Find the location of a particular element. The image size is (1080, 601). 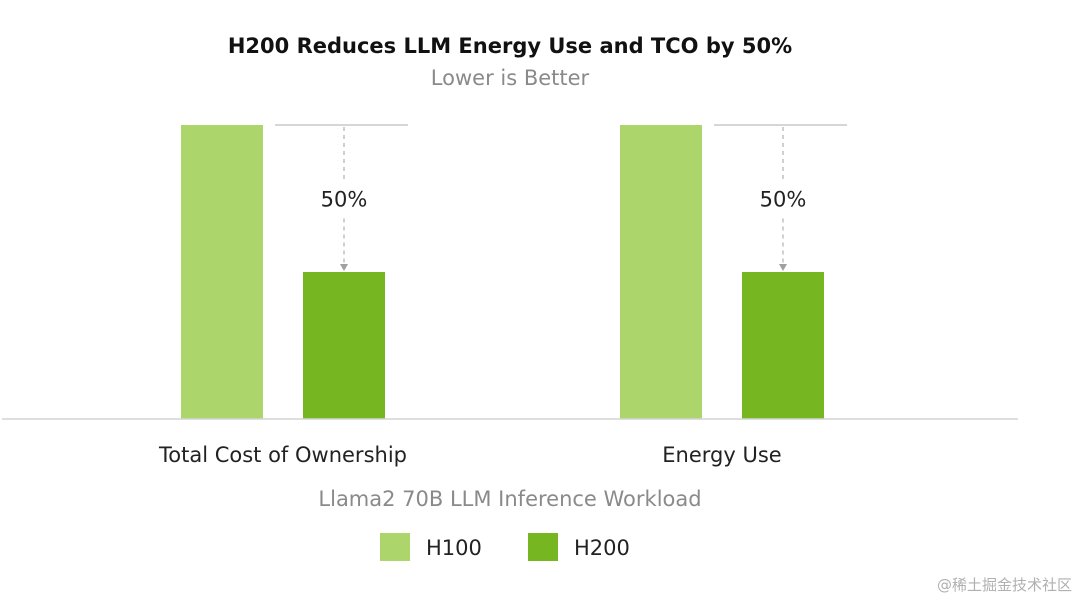

category-label-1: Energy Use is located at coordinates (721, 455).